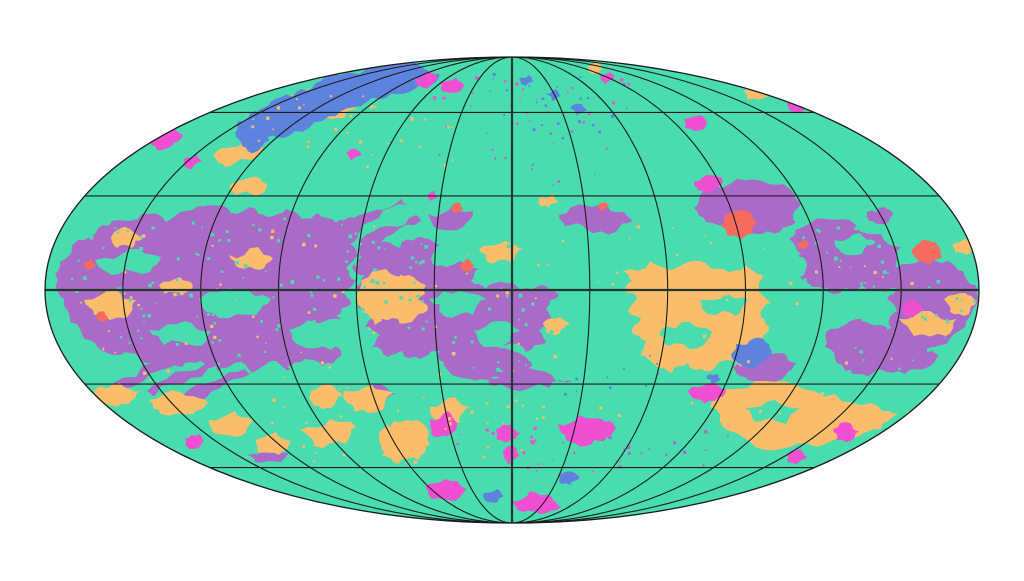 This screenshot has height=581, width=1024. Describe the element at coordinates (629, 453) in the screenshot. I see `speckle-dunes` at that location.